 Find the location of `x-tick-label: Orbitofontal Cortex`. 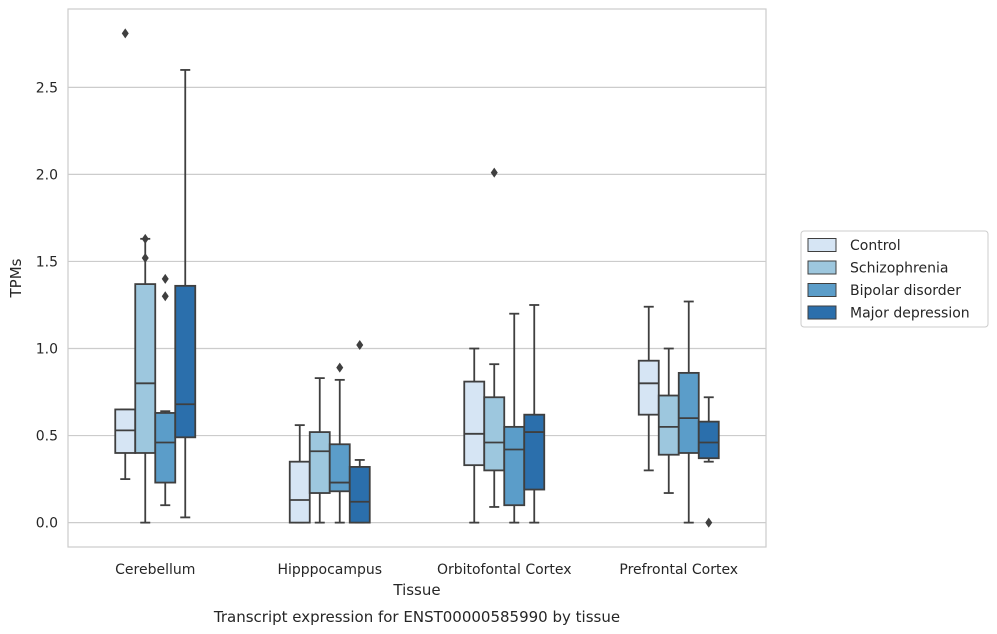

x-tick-label: Orbitofontal Cortex is located at coordinates (504, 570).